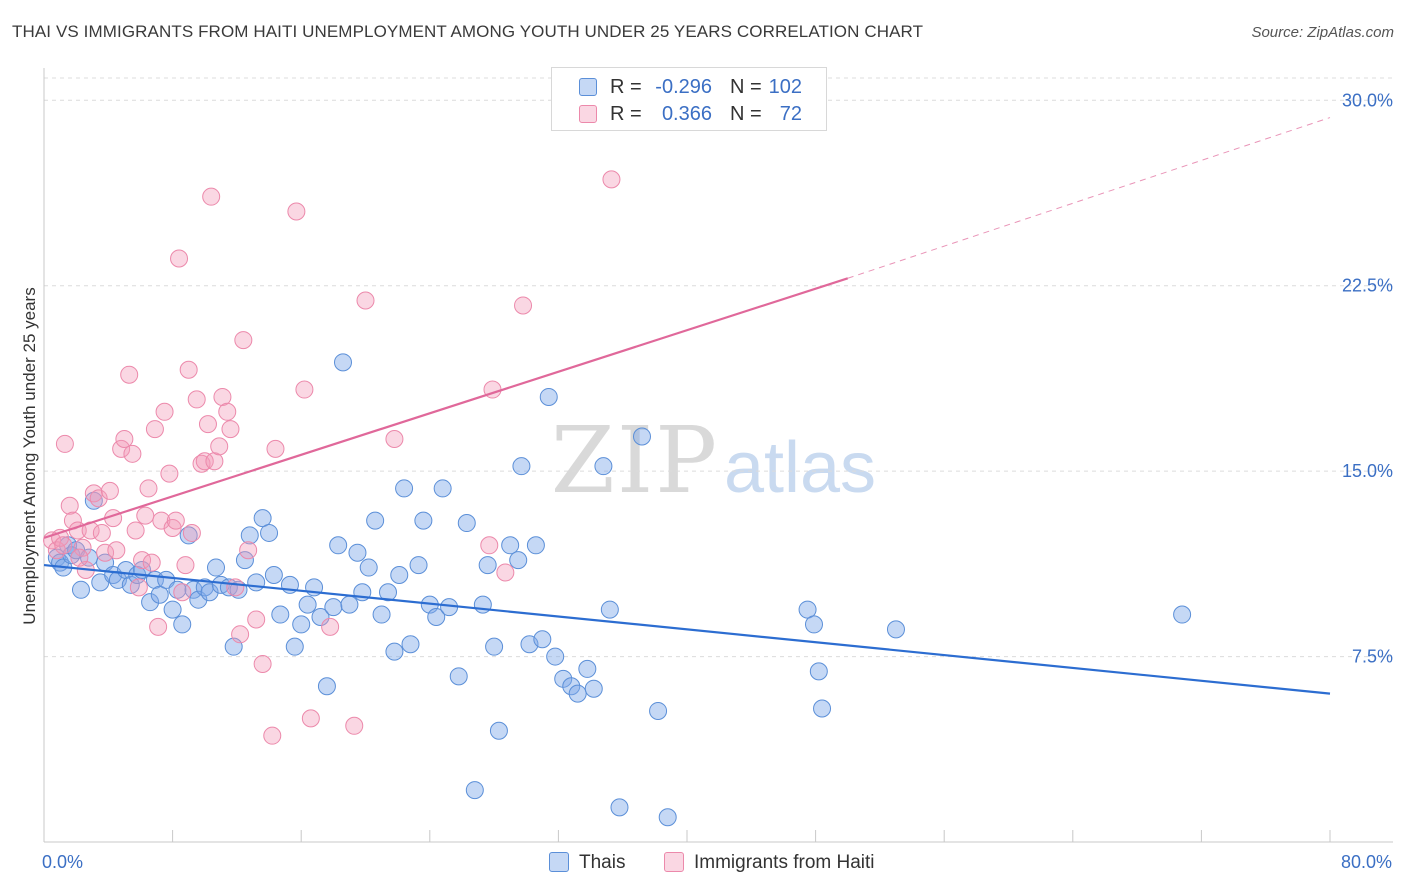 The image size is (1406, 892). Describe the element at coordinates (588, 87) in the screenshot. I see `thais-swatch` at that location.